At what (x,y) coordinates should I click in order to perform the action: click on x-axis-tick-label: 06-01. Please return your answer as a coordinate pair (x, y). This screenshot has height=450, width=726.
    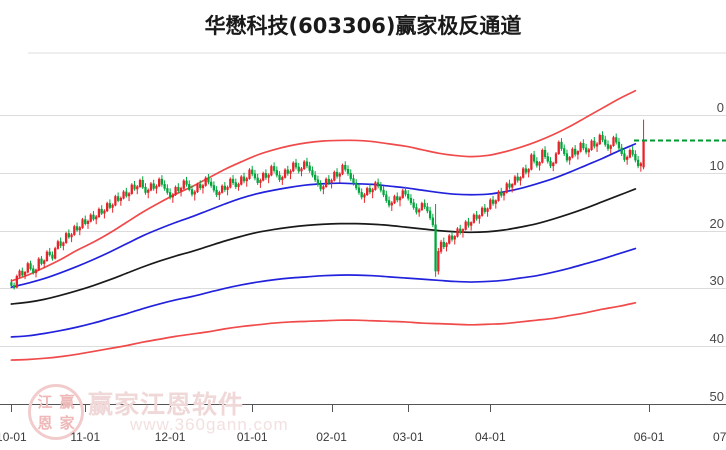
    Looking at the image, I should click on (649, 437).